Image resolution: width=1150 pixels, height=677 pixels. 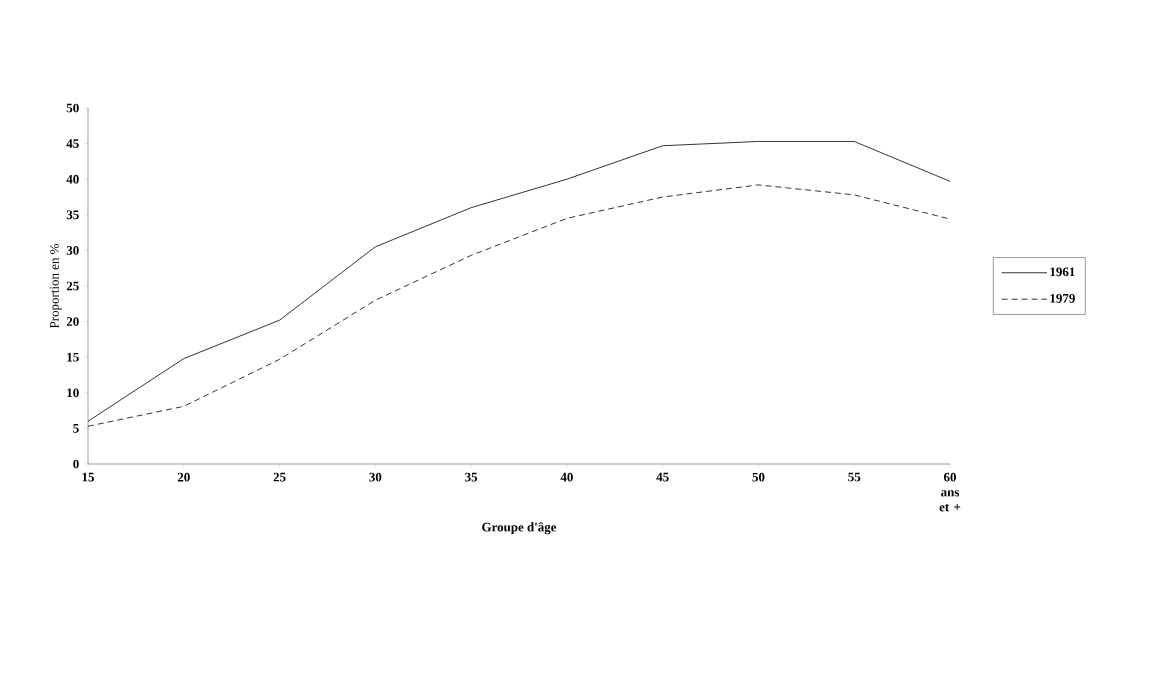 I want to click on x-tick-label: 60 ans et +, so click(x=950, y=492).